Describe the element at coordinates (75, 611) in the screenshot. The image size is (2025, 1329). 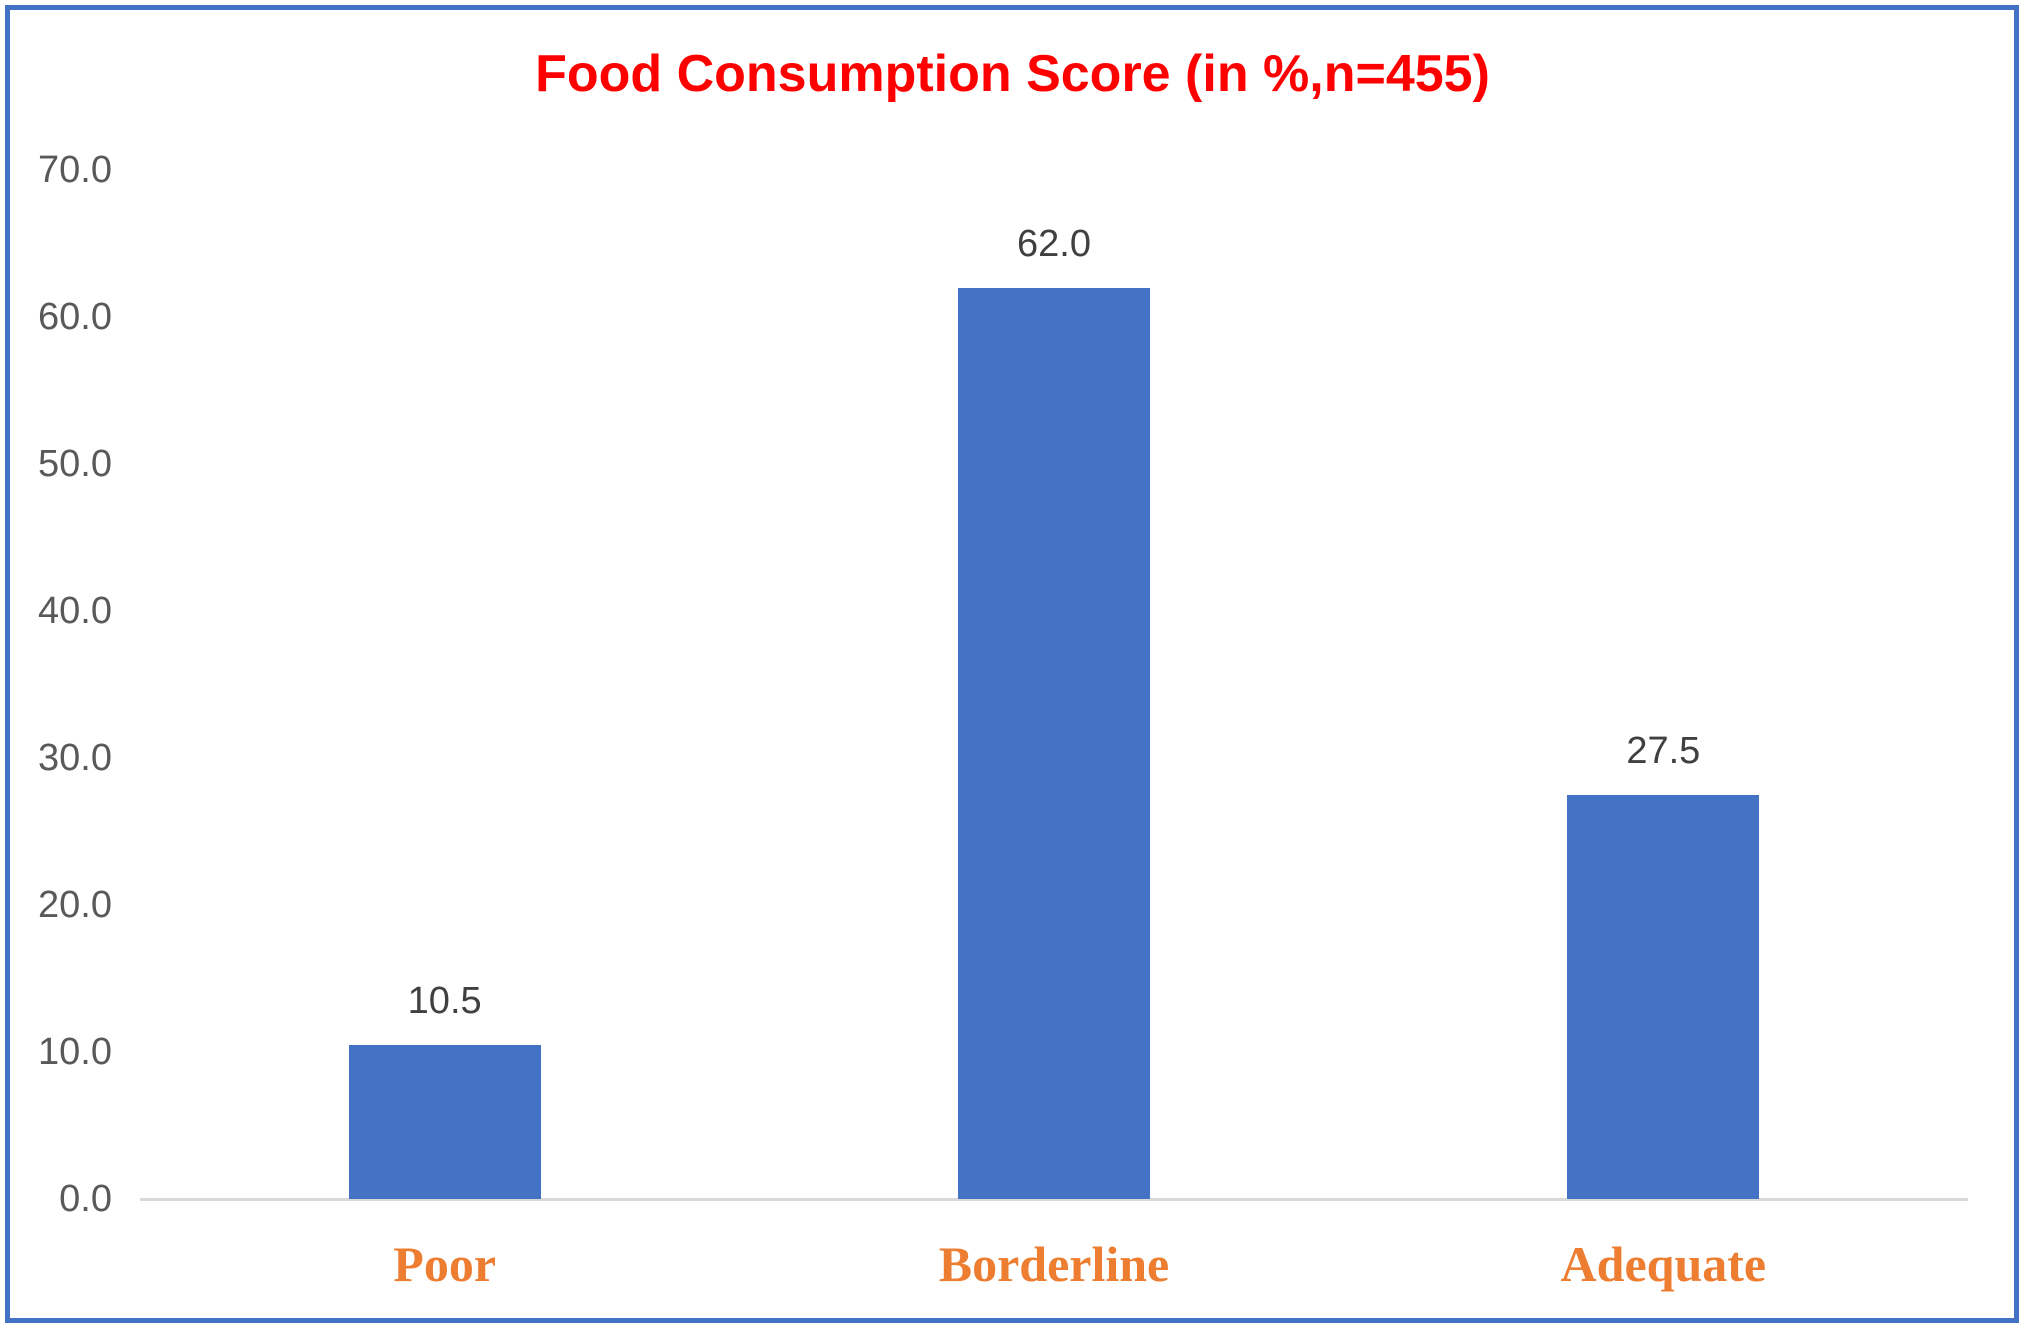
I see `y-tick-label: 40.0` at that location.